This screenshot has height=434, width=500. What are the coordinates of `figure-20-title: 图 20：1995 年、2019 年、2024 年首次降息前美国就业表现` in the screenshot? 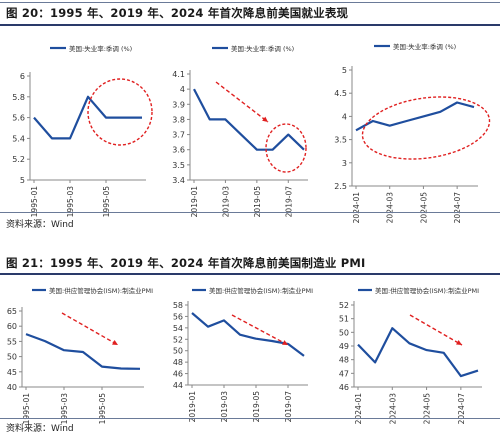 It's located at (177, 13).